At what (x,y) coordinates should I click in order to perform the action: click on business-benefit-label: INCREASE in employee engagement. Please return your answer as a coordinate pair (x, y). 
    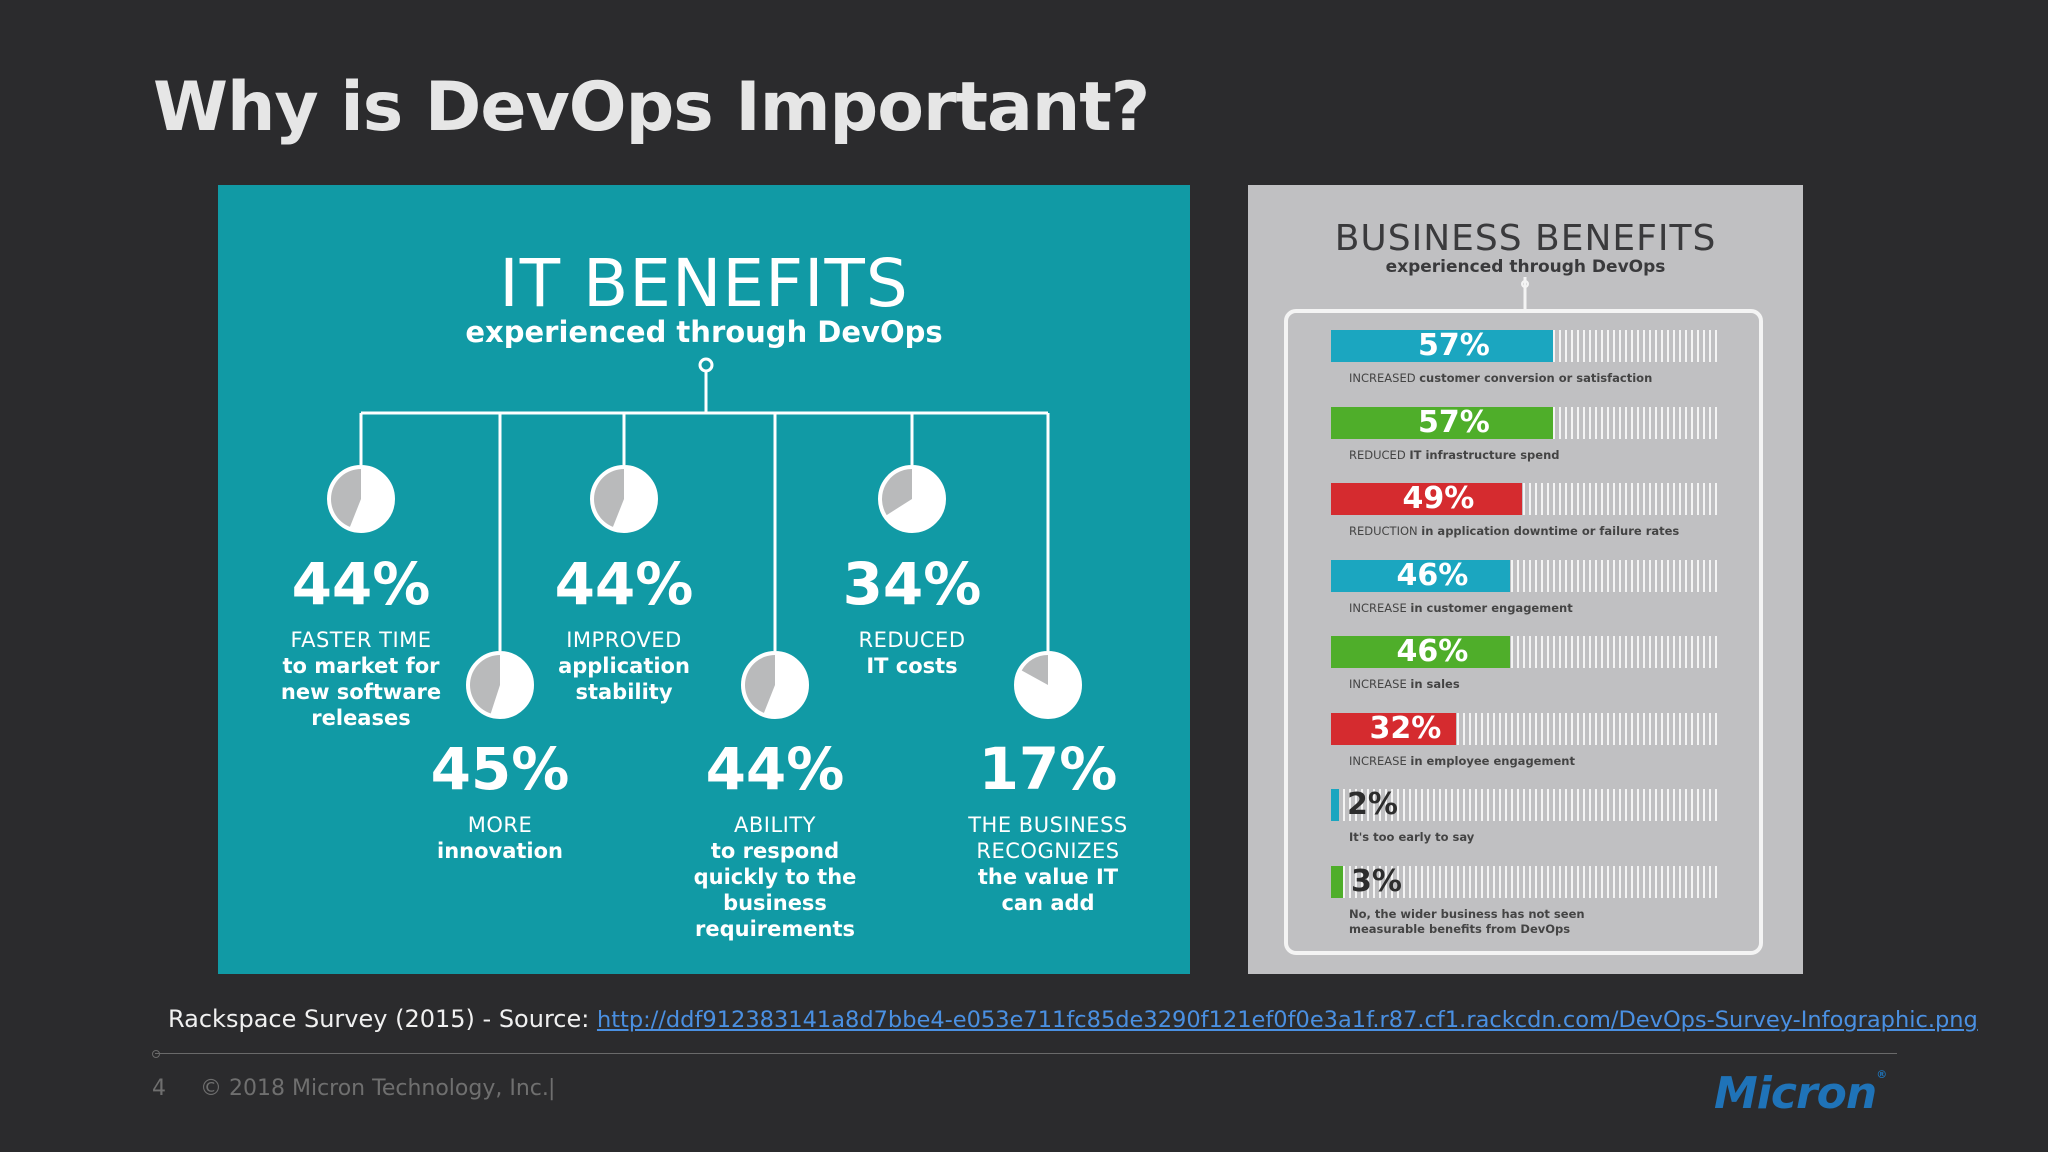
    Looking at the image, I should click on (1539, 761).